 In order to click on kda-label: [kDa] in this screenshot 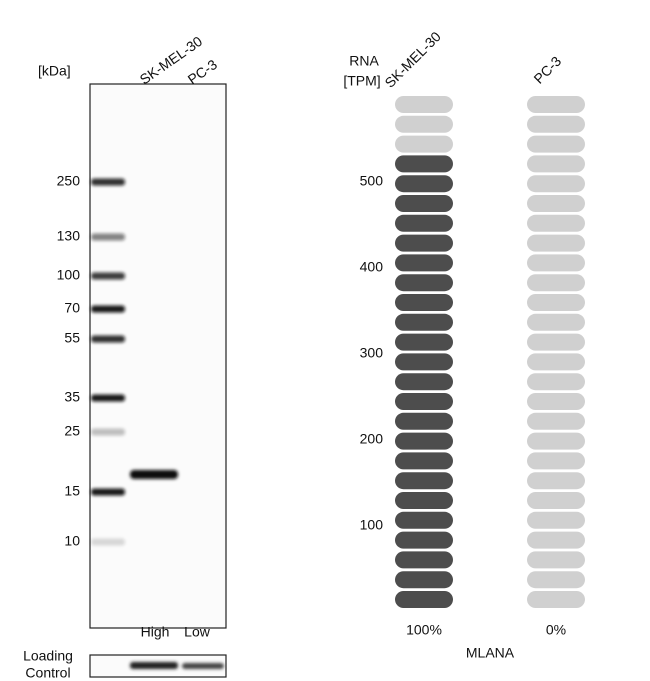, I will do `click(54, 71)`.